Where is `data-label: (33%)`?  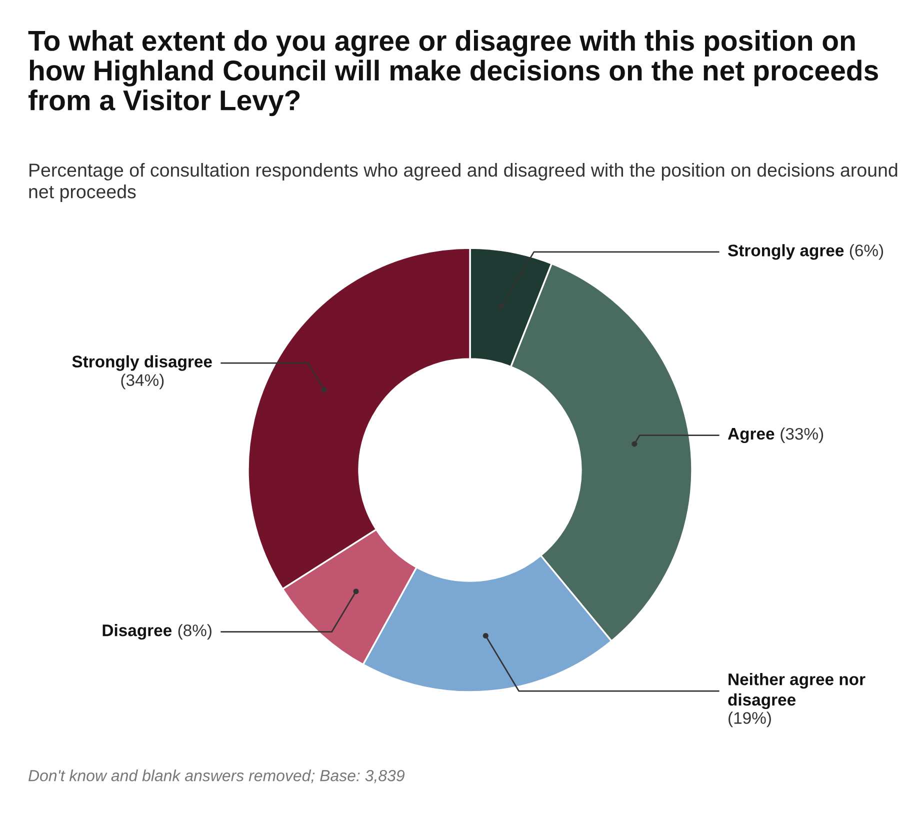
data-label: (33%) is located at coordinates (802, 436).